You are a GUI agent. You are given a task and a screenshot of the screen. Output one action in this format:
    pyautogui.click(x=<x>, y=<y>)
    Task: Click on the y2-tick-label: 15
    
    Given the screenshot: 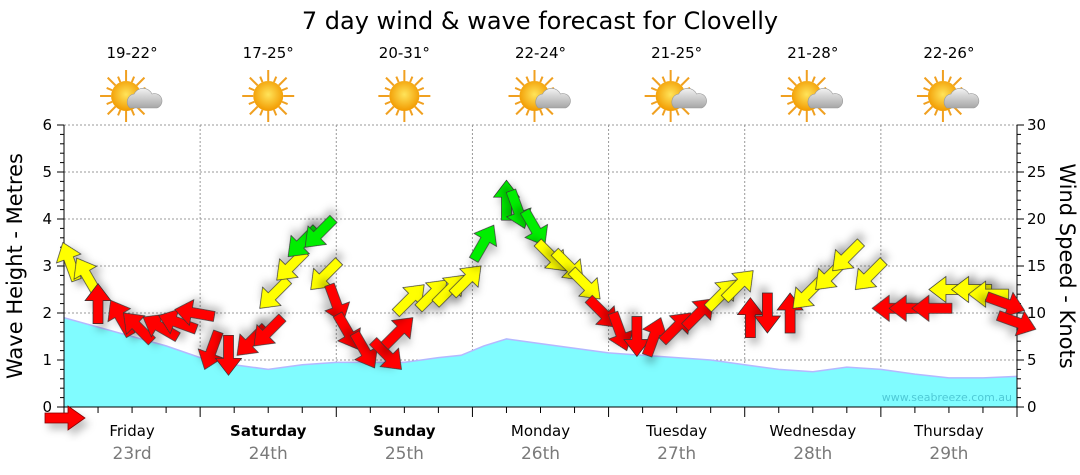 What is the action you would take?
    pyautogui.click(x=1036, y=266)
    